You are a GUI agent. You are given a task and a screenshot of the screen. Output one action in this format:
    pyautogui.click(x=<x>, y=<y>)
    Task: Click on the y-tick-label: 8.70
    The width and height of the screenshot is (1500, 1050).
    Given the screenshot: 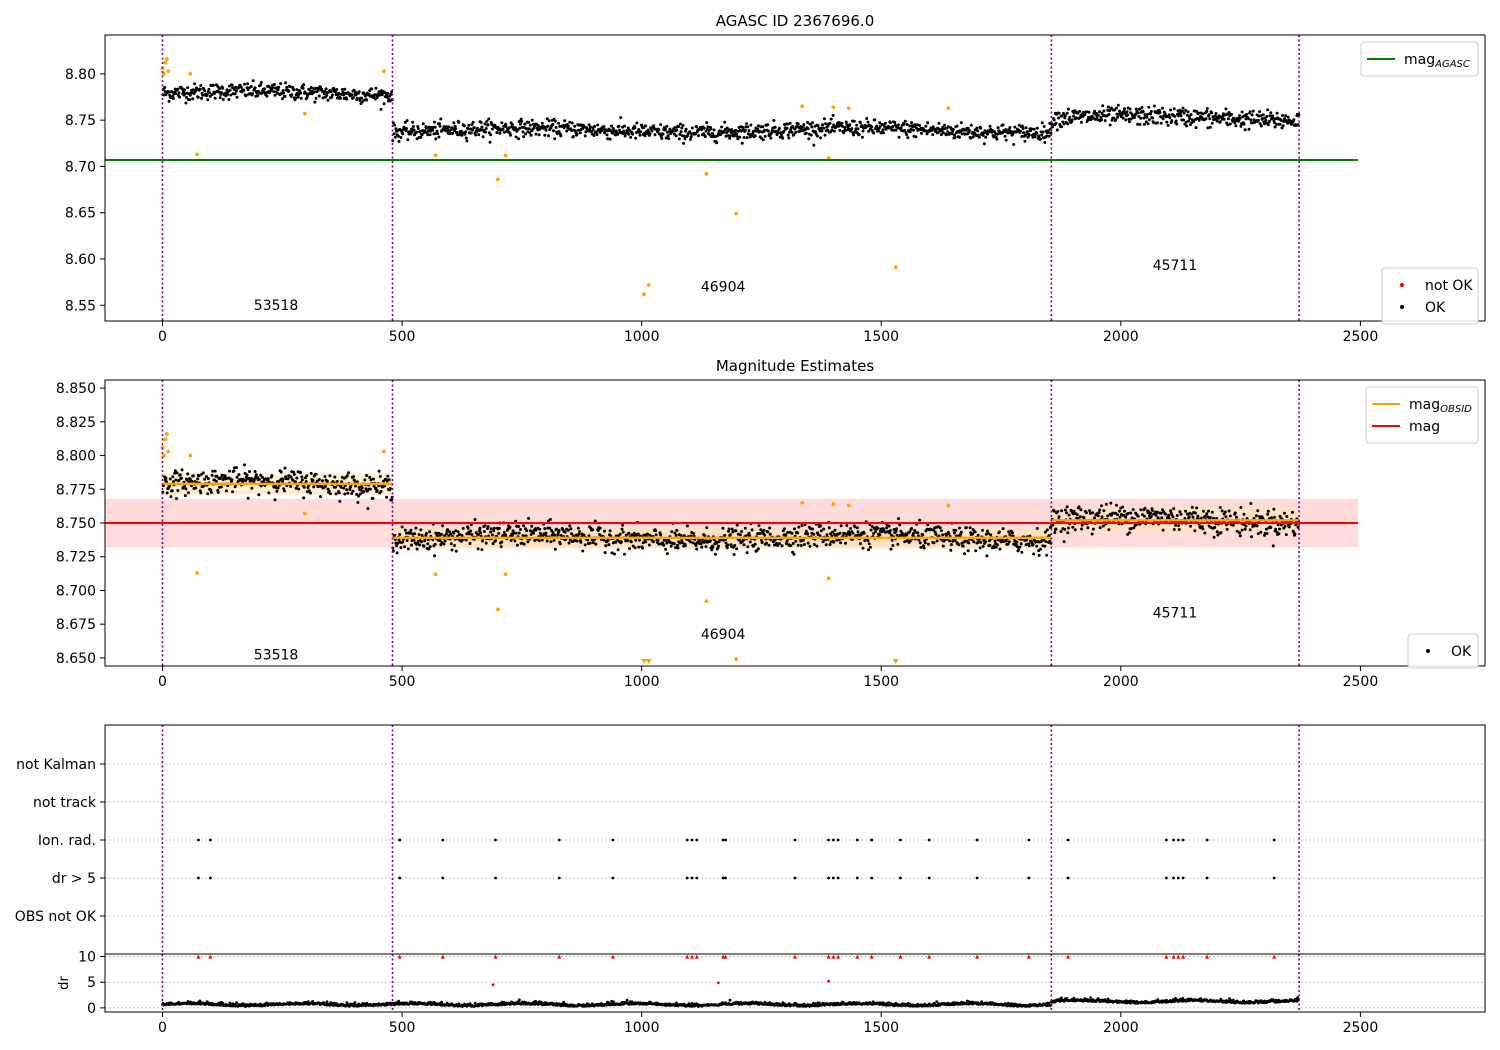 What is the action you would take?
    pyautogui.click(x=80, y=167)
    